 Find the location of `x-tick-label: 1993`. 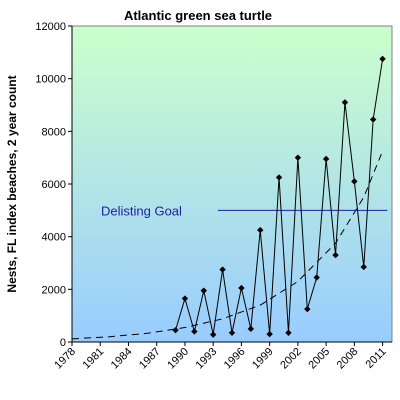

x-tick-label: 1993 is located at coordinates (206, 359).